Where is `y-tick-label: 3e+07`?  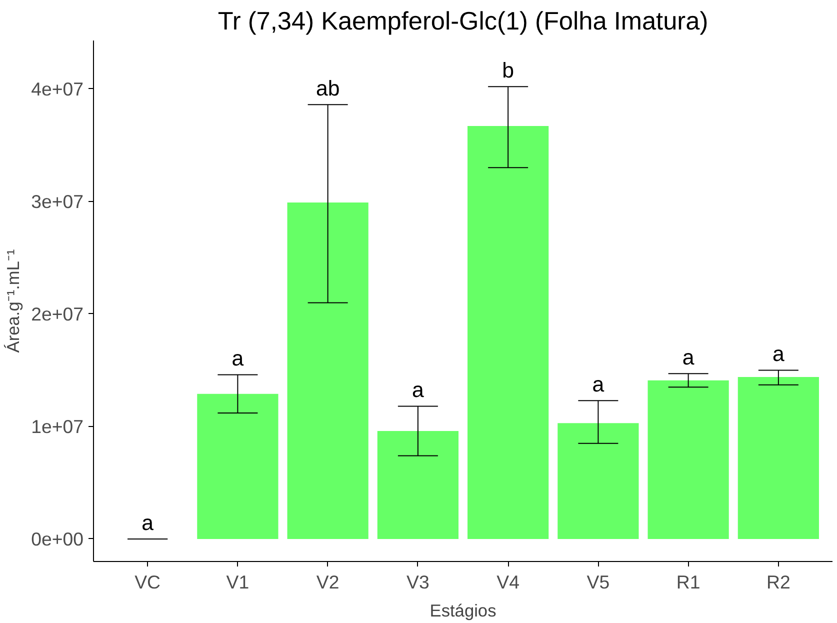 y-tick-label: 3e+07 is located at coordinates (57, 201).